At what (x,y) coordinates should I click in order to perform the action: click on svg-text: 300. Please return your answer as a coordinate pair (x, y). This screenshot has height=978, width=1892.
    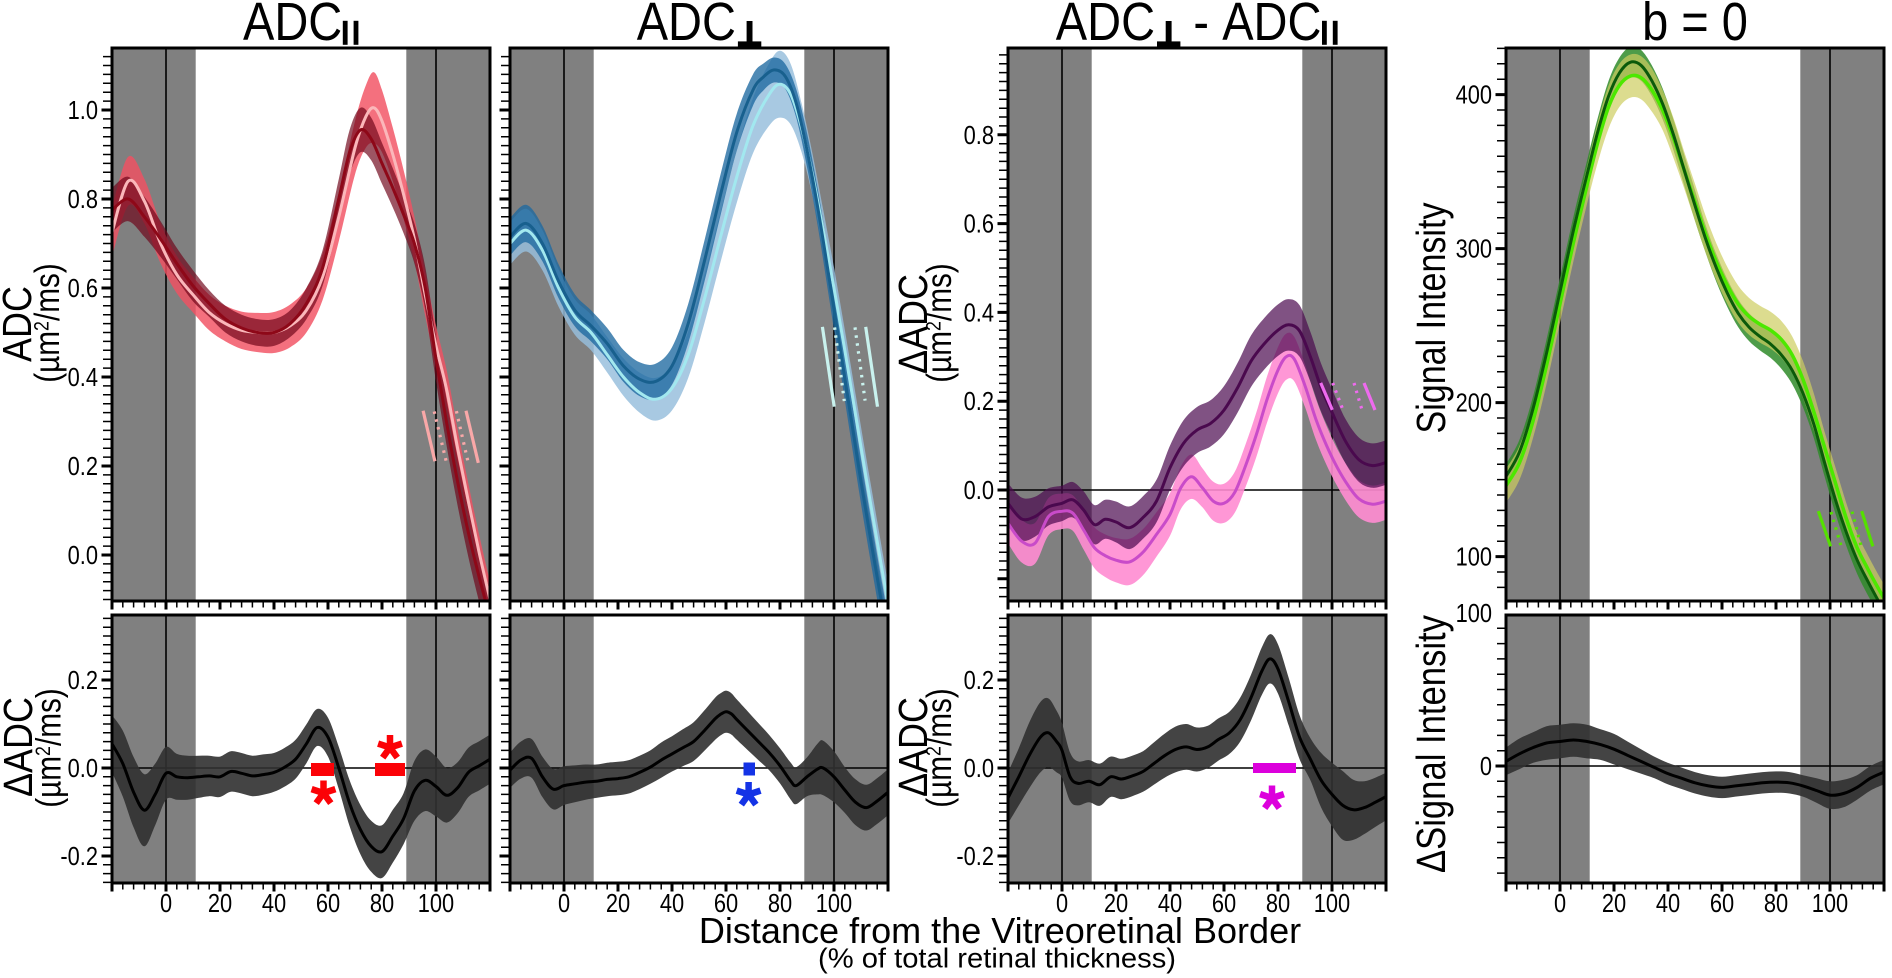
    Looking at the image, I should click on (1474, 249).